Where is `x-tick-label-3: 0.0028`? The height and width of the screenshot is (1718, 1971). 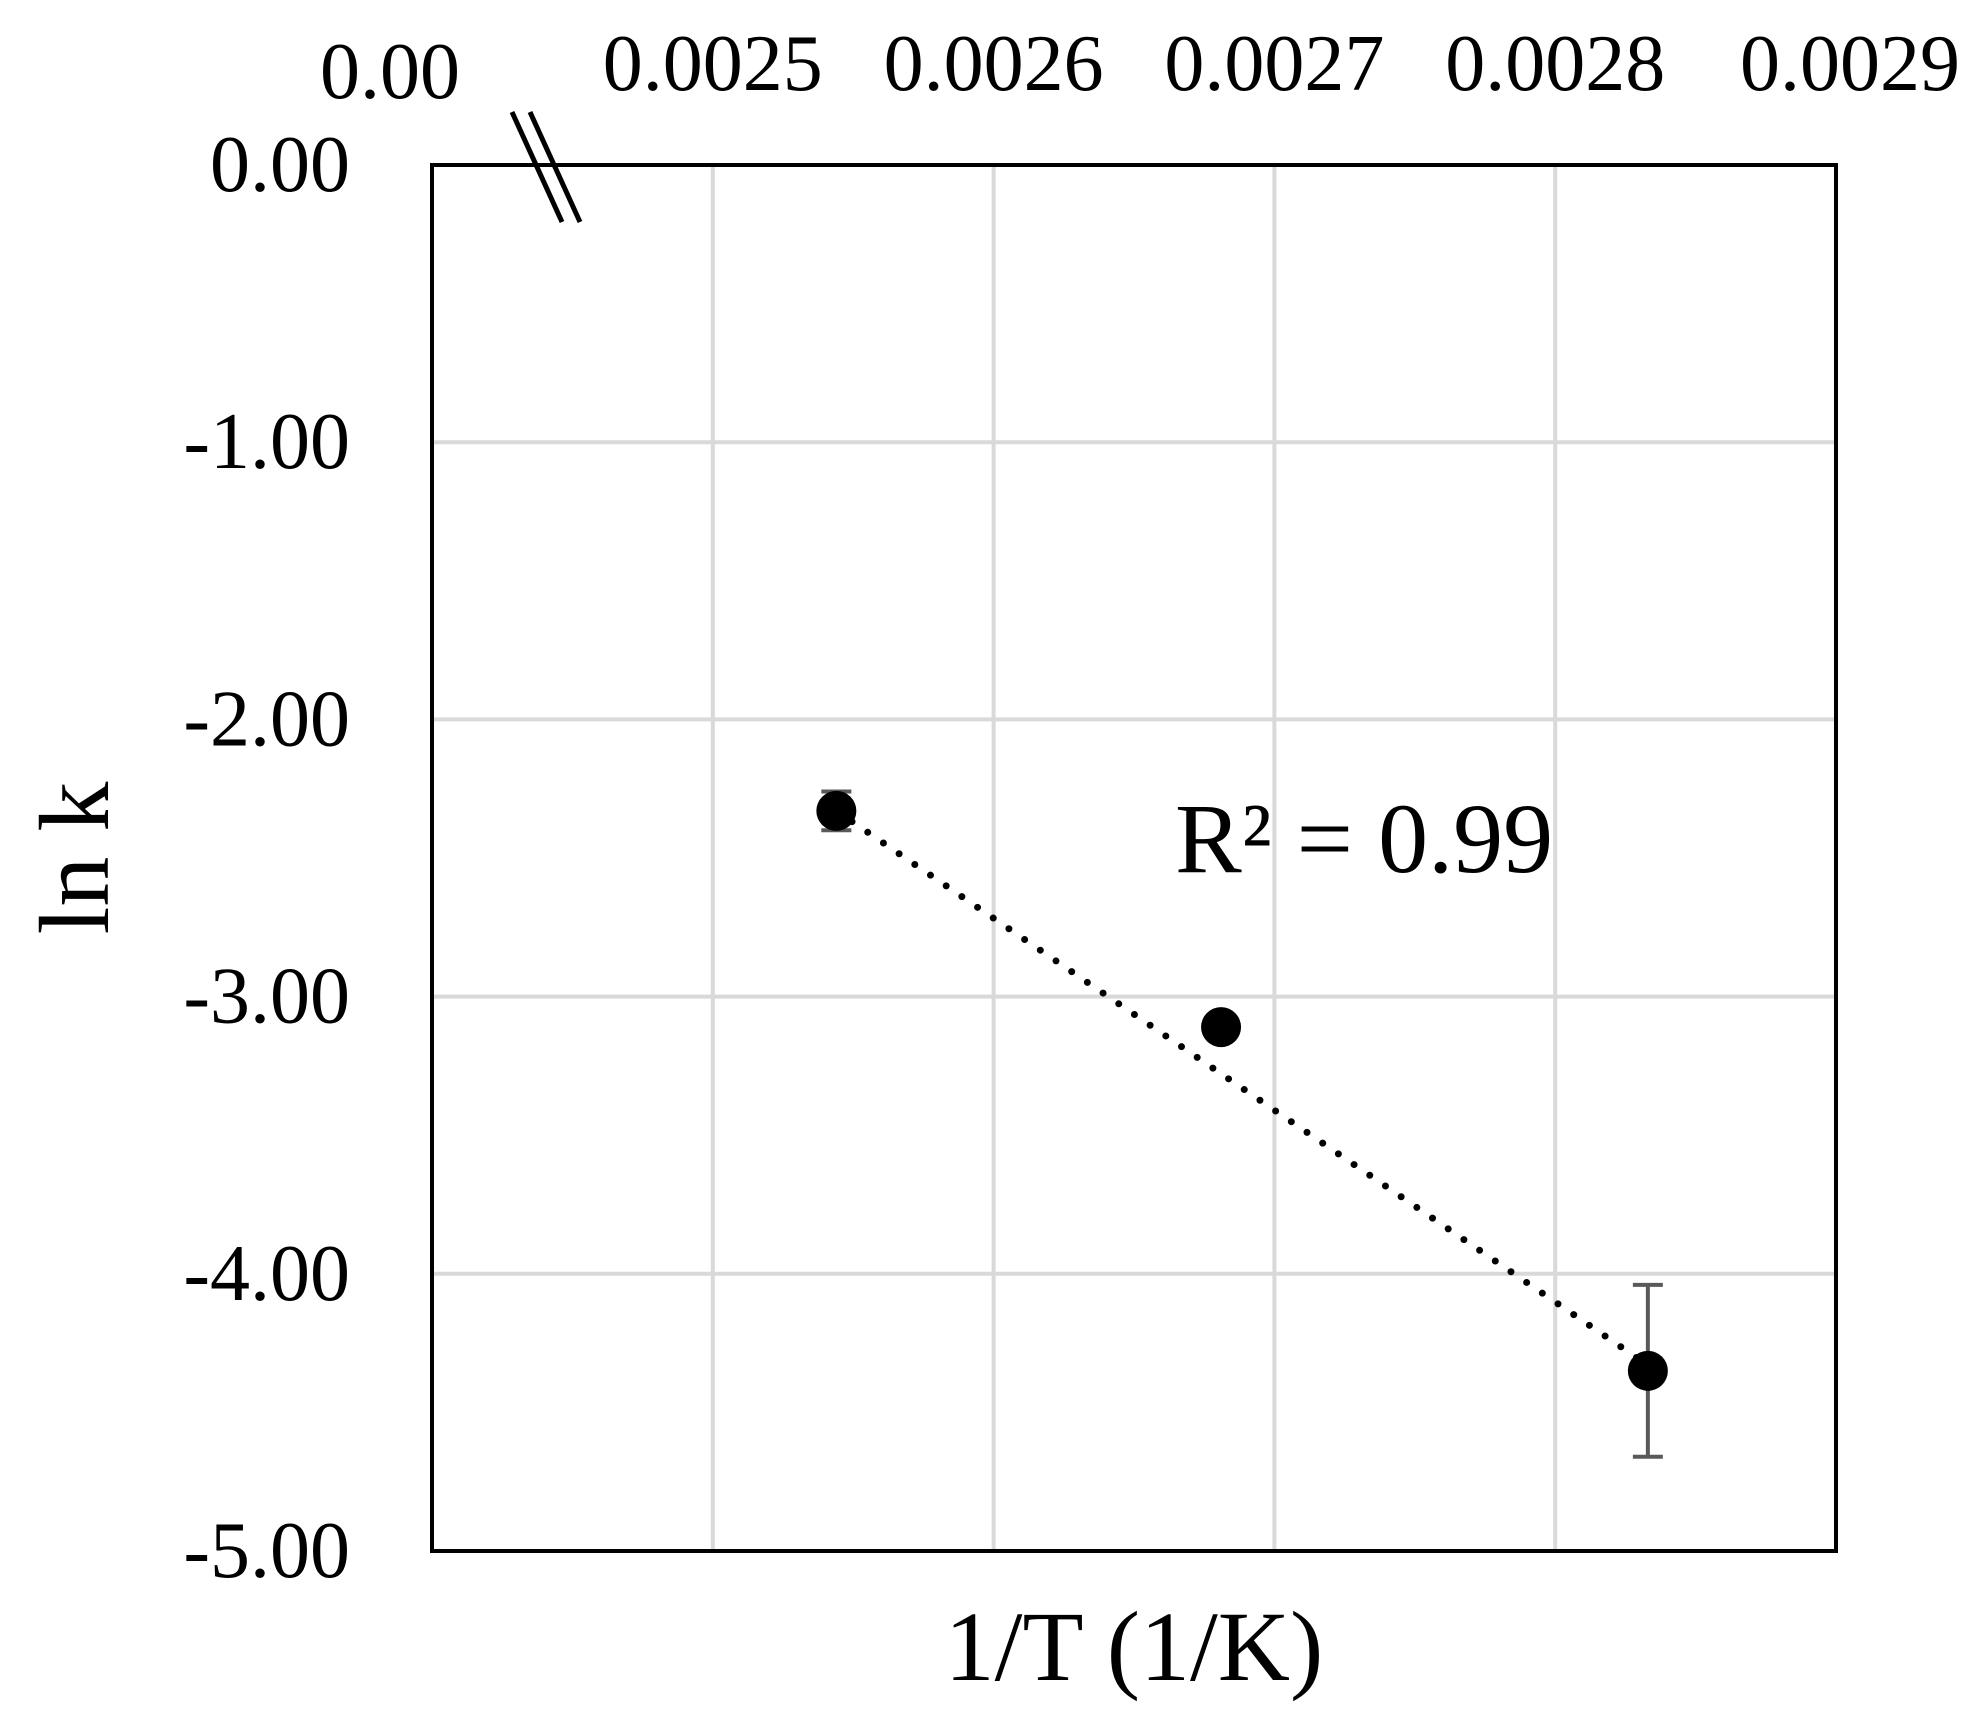 x-tick-label-3: 0.0028 is located at coordinates (1555, 64).